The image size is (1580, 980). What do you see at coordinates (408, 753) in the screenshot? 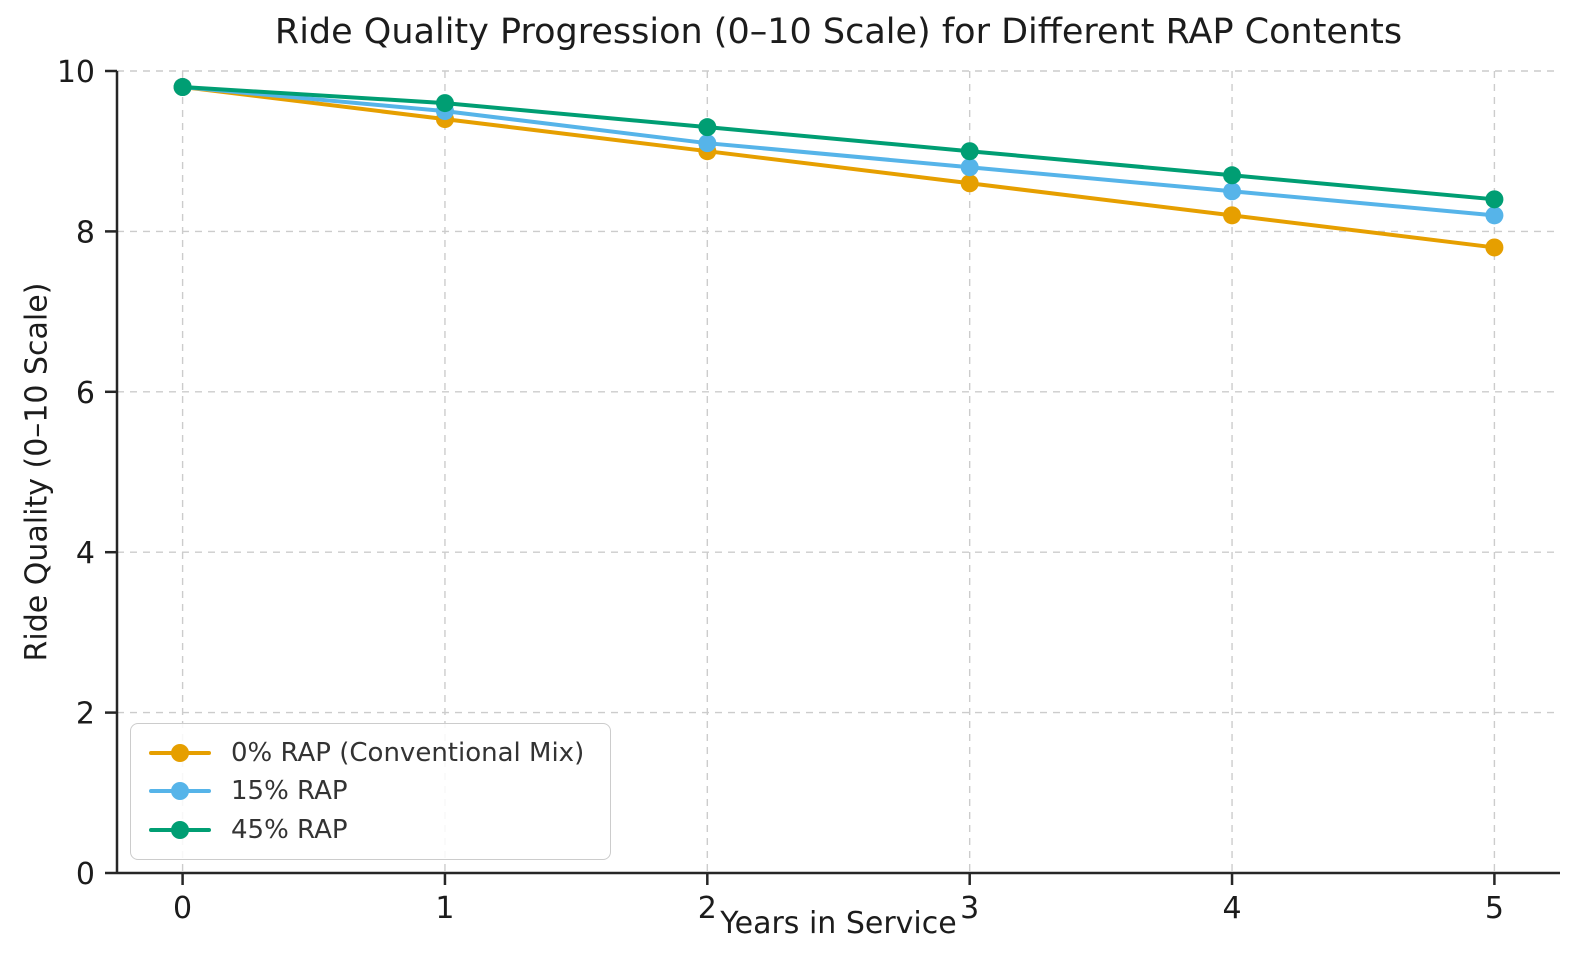
I see `legend-label: 0% RAP (Conventional Mix)` at bounding box center [408, 753].